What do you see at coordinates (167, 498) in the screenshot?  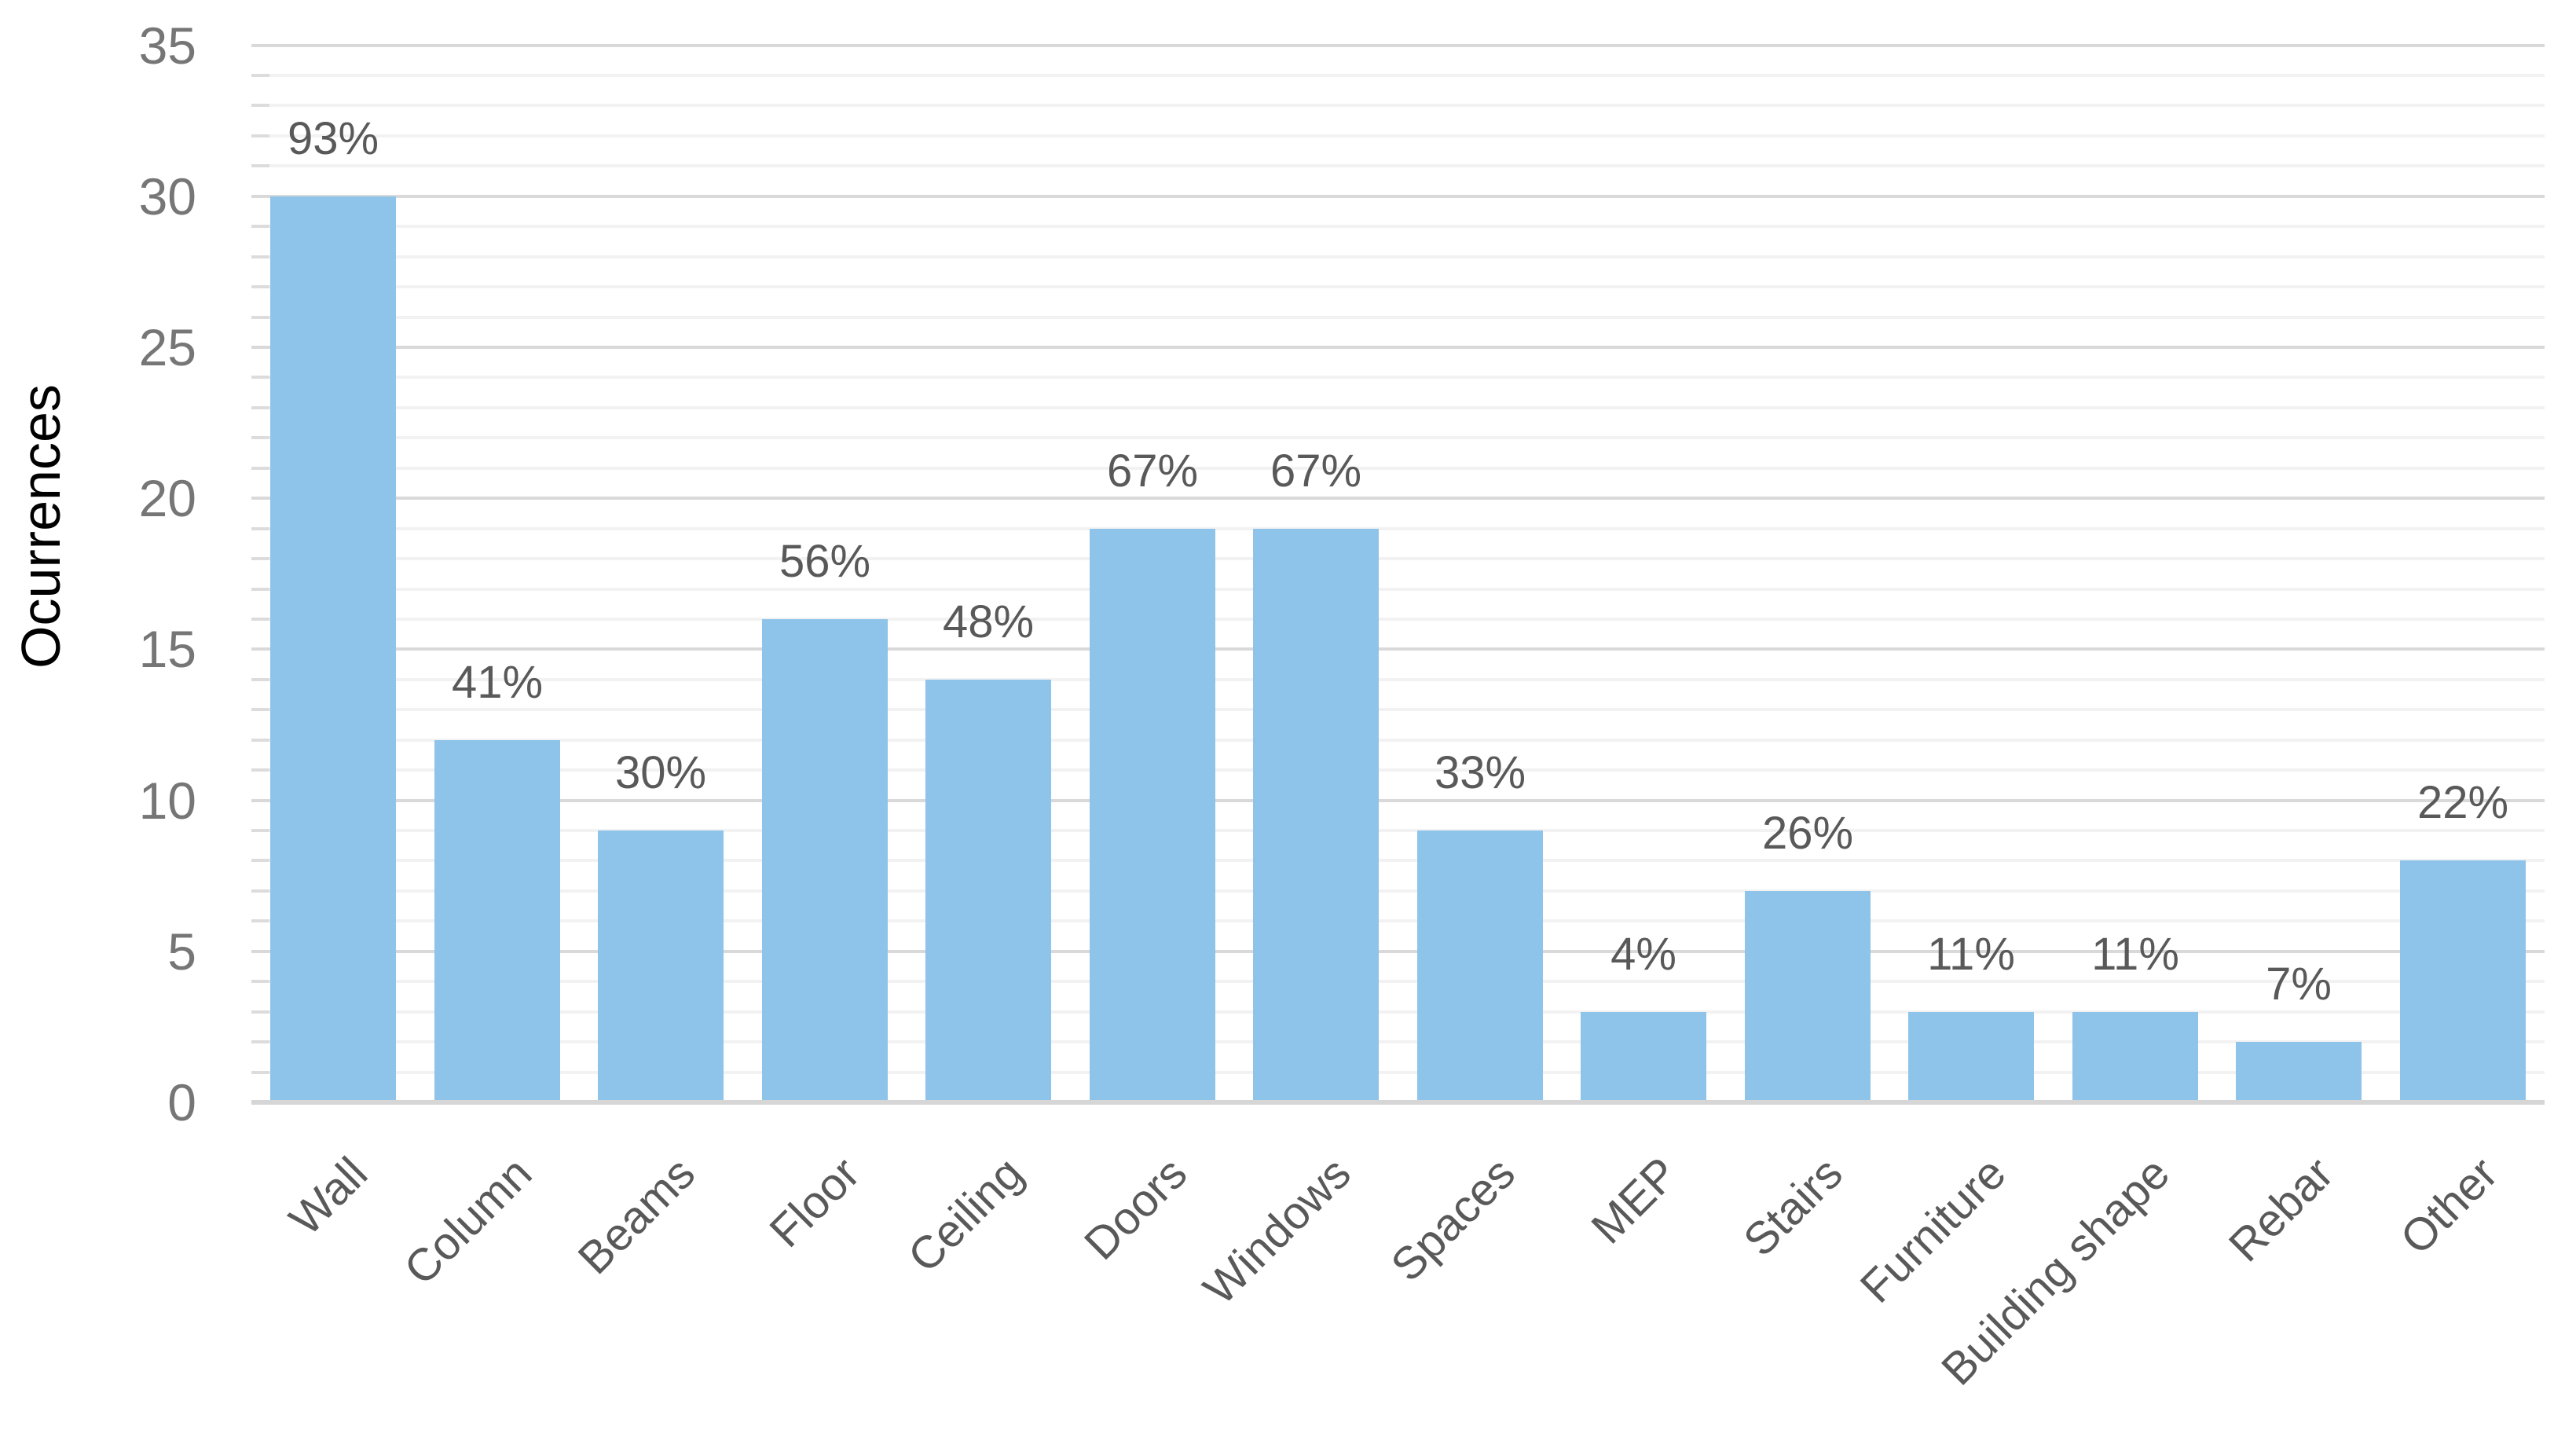 I see `y-tick-label: 20` at bounding box center [167, 498].